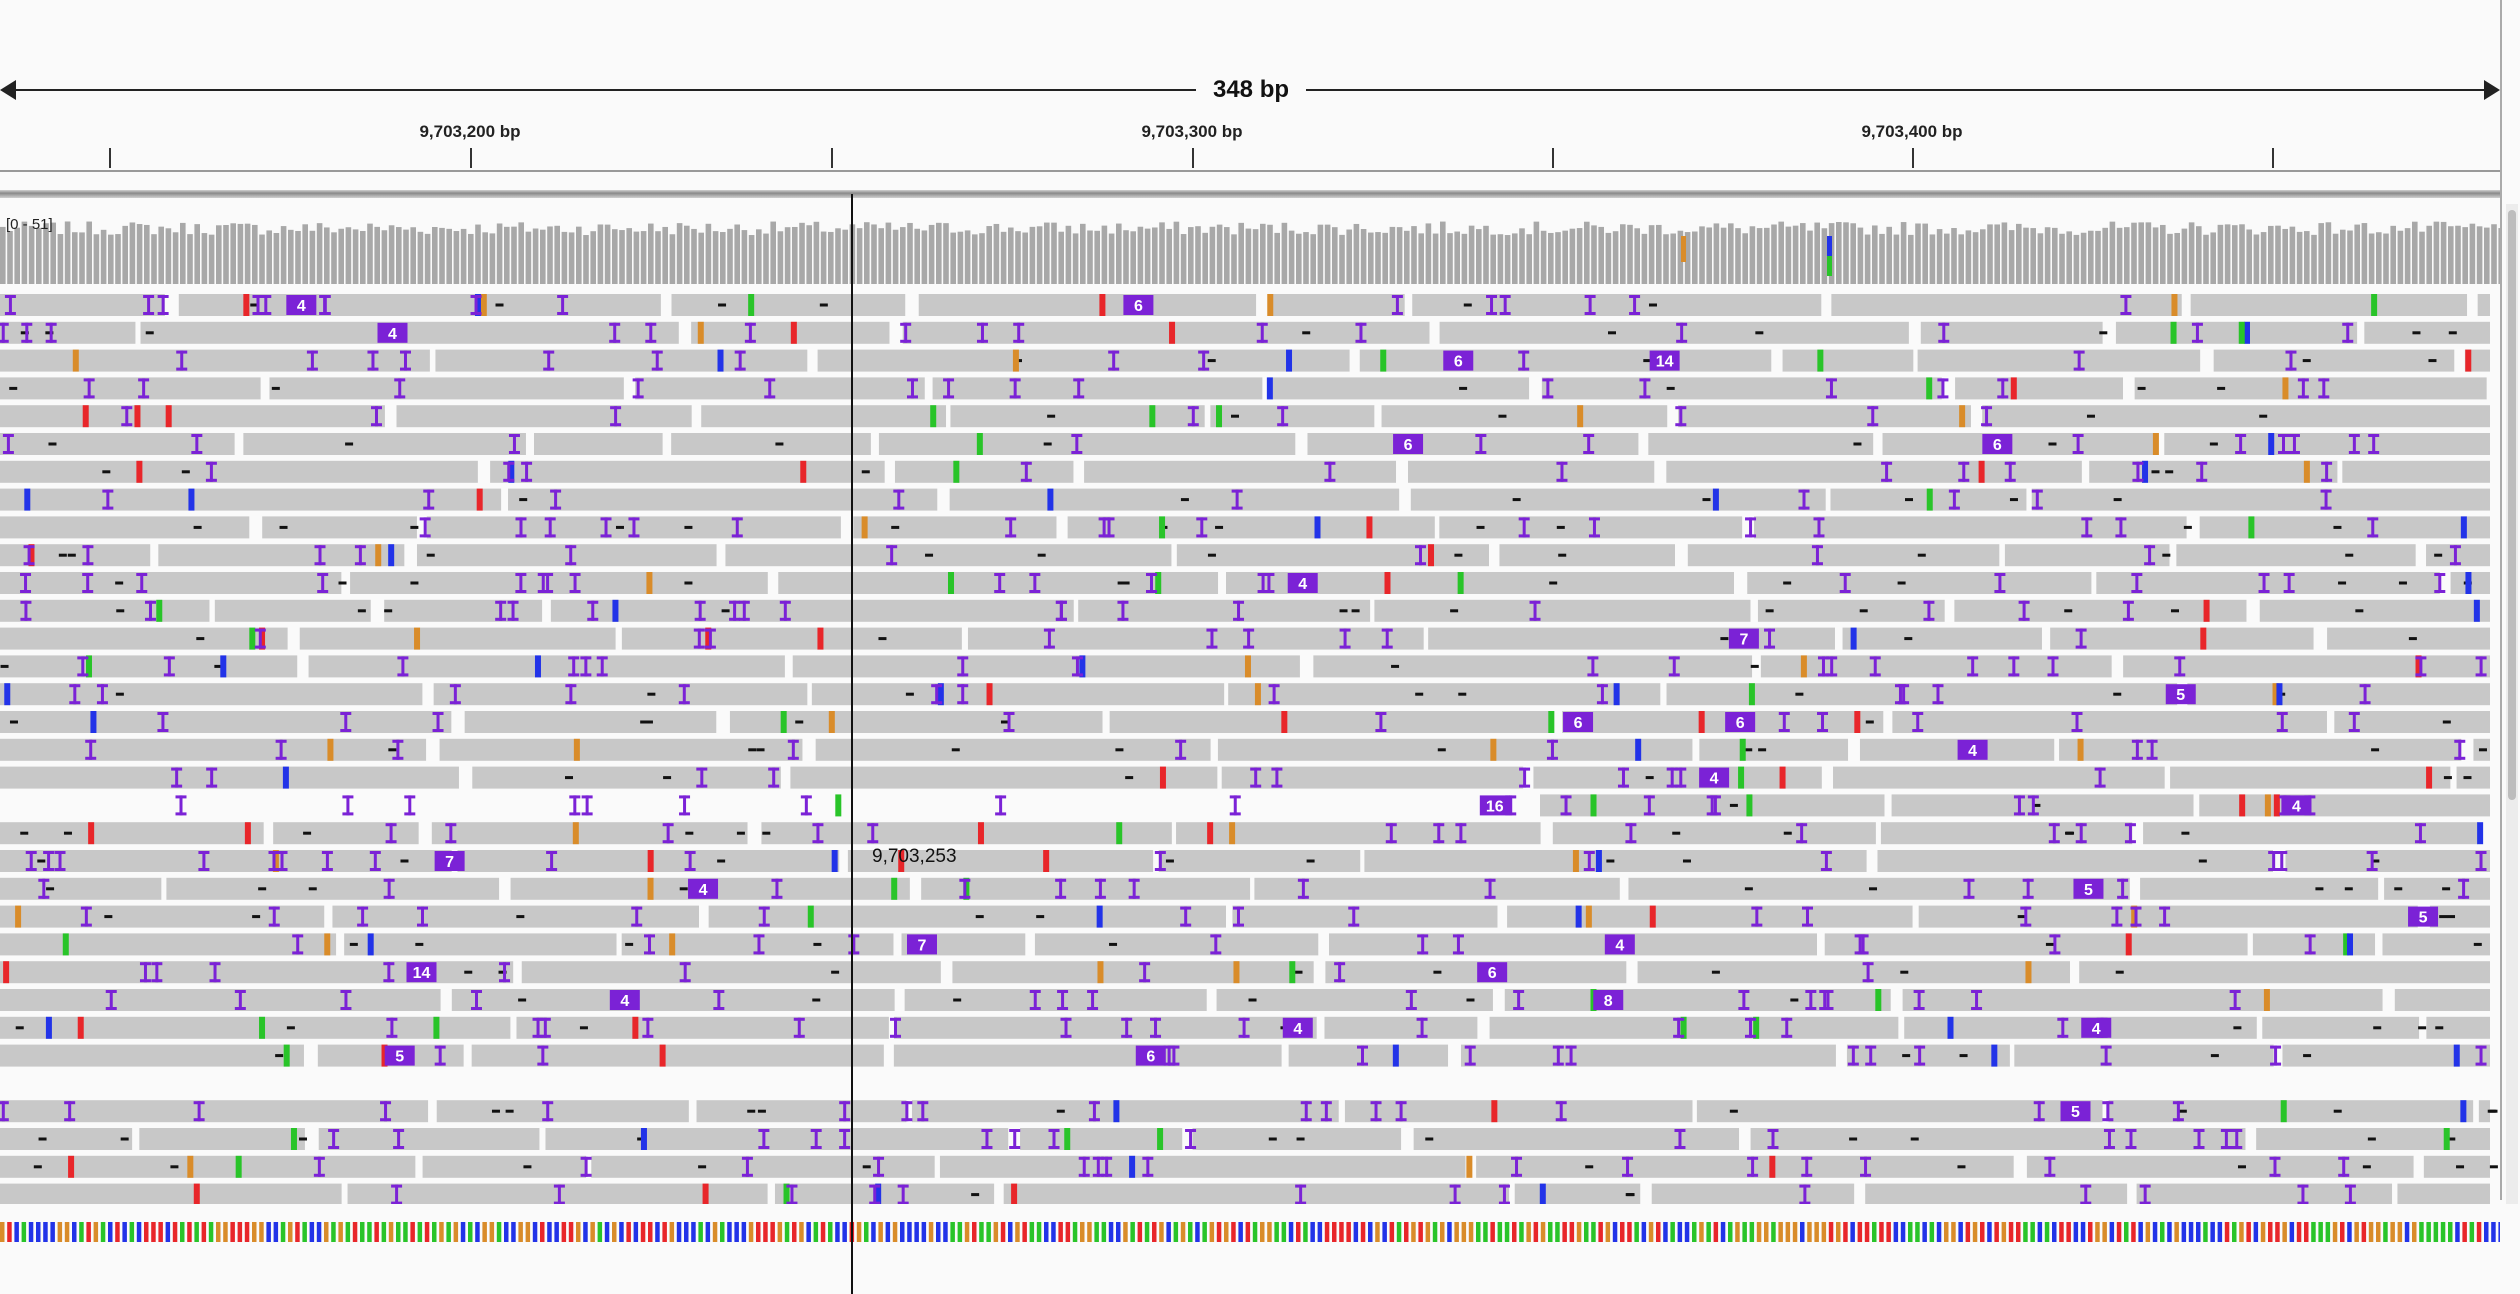 The width and height of the screenshot is (2520, 1294). Describe the element at coordinates (852, 744) in the screenshot. I see `center-line` at that location.